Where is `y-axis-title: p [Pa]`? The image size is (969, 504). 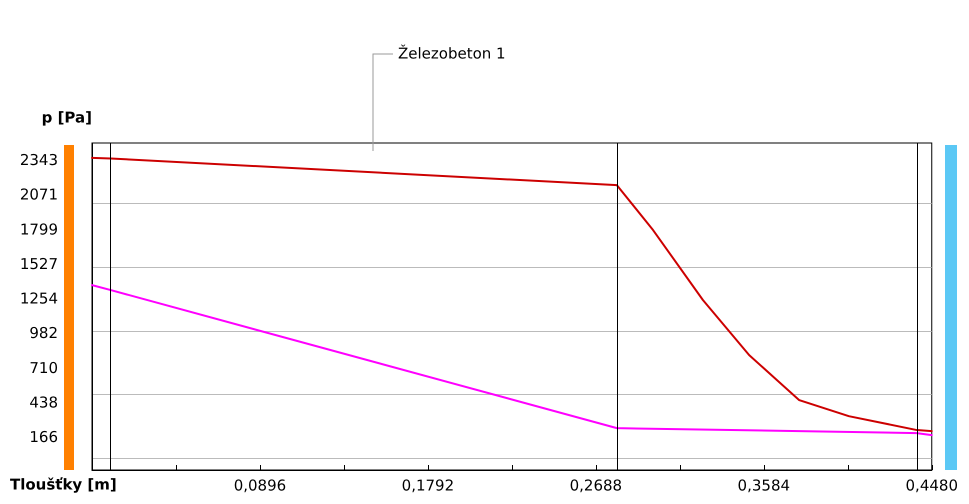 y-axis-title: p [Pa] is located at coordinates (67, 117).